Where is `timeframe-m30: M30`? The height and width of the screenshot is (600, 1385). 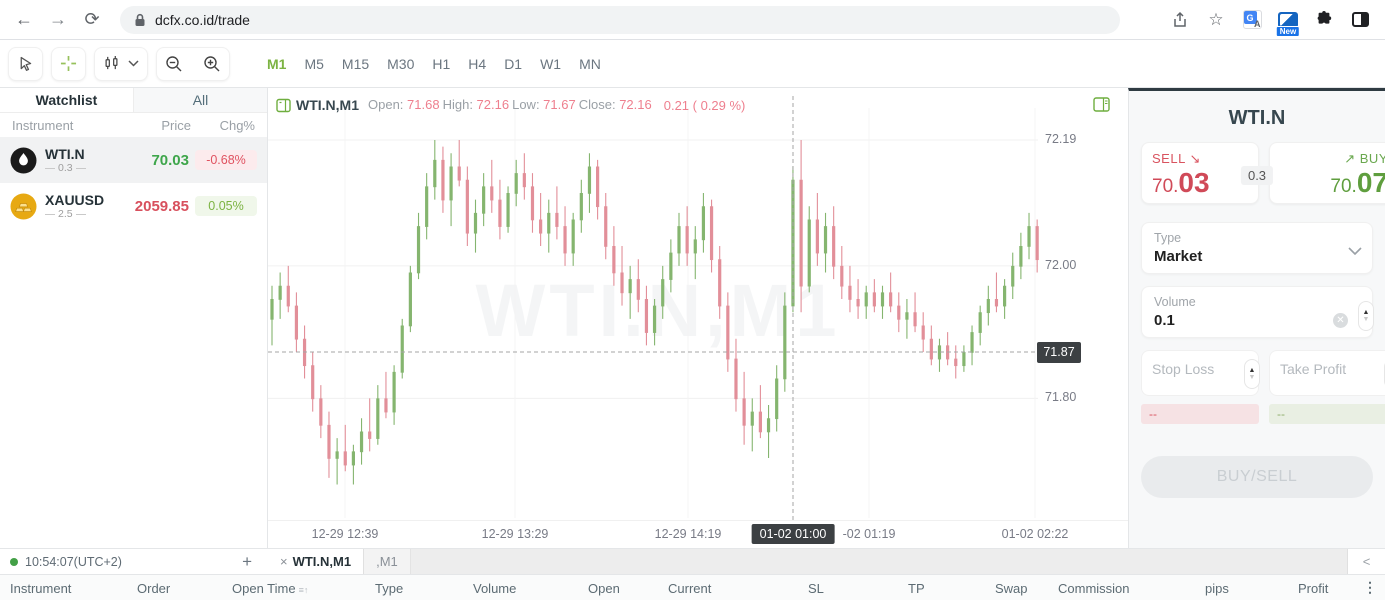
timeframe-m30: M30 is located at coordinates (401, 63).